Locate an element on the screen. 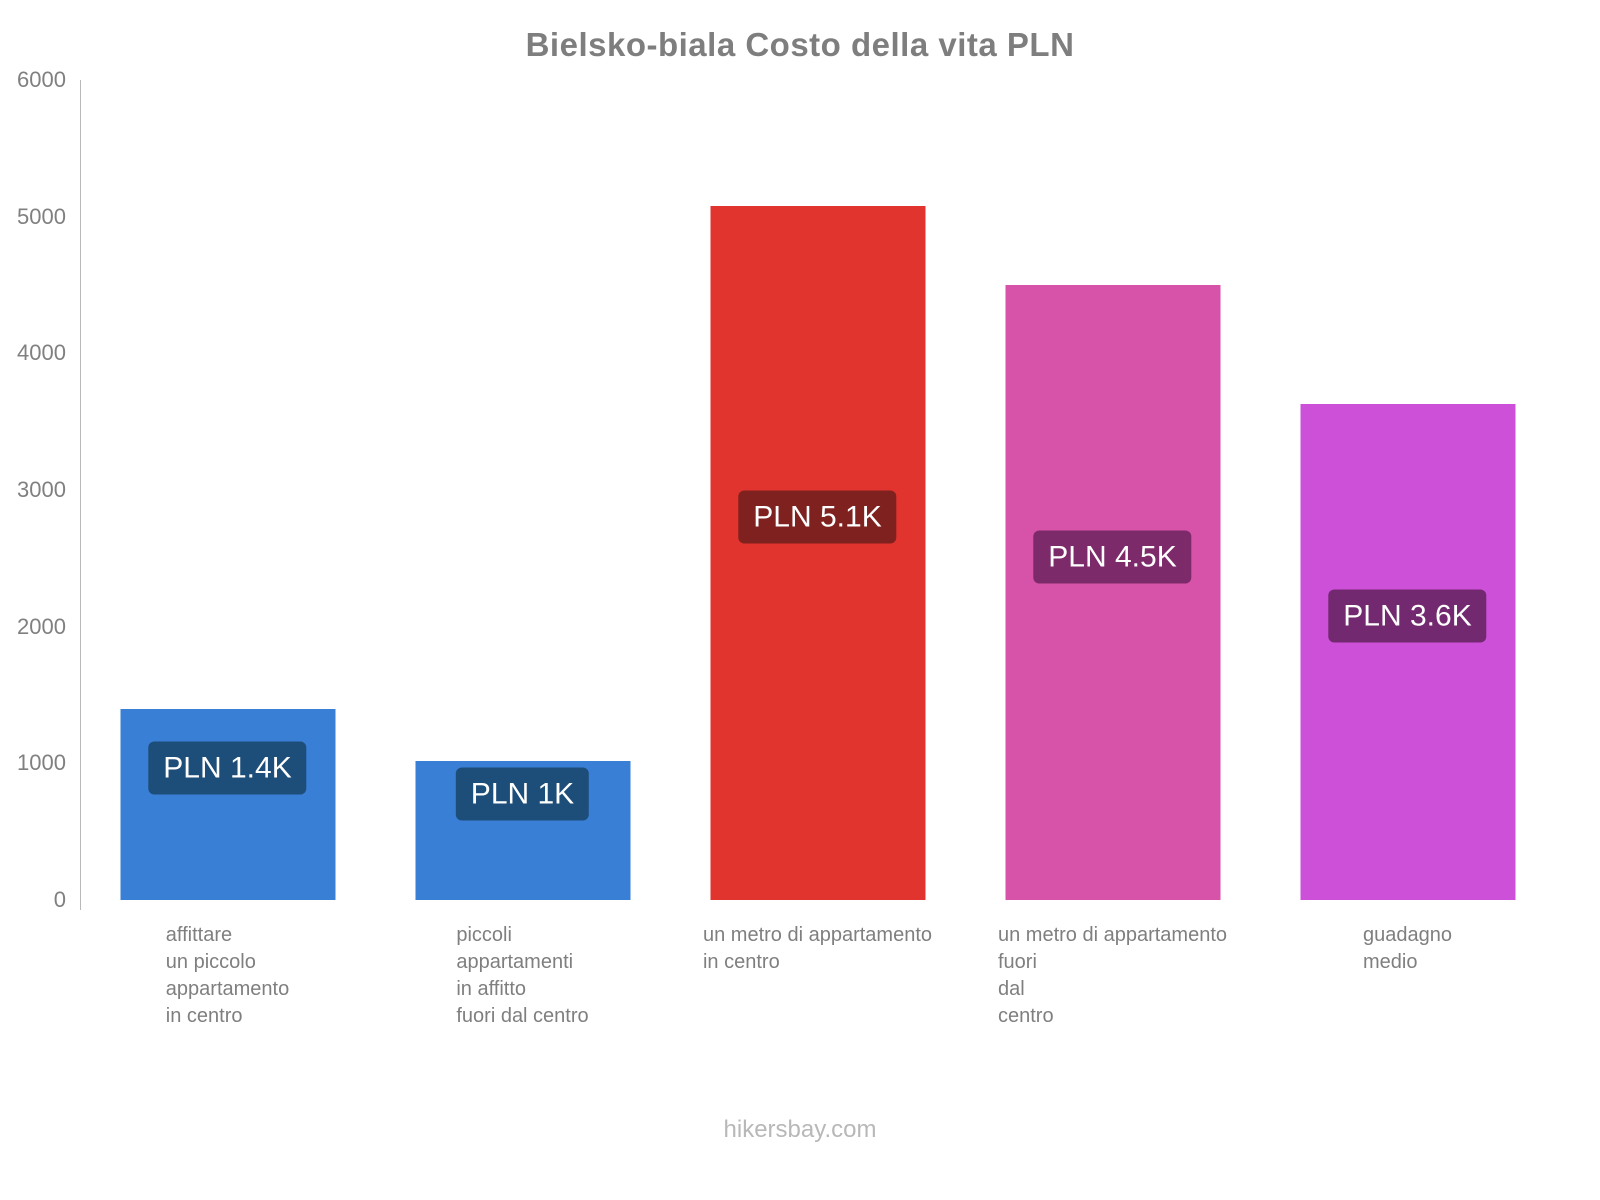 The width and height of the screenshot is (1600, 1200). category-label-3: un metro di appartamento fuori dal centro is located at coordinates (1112, 976).